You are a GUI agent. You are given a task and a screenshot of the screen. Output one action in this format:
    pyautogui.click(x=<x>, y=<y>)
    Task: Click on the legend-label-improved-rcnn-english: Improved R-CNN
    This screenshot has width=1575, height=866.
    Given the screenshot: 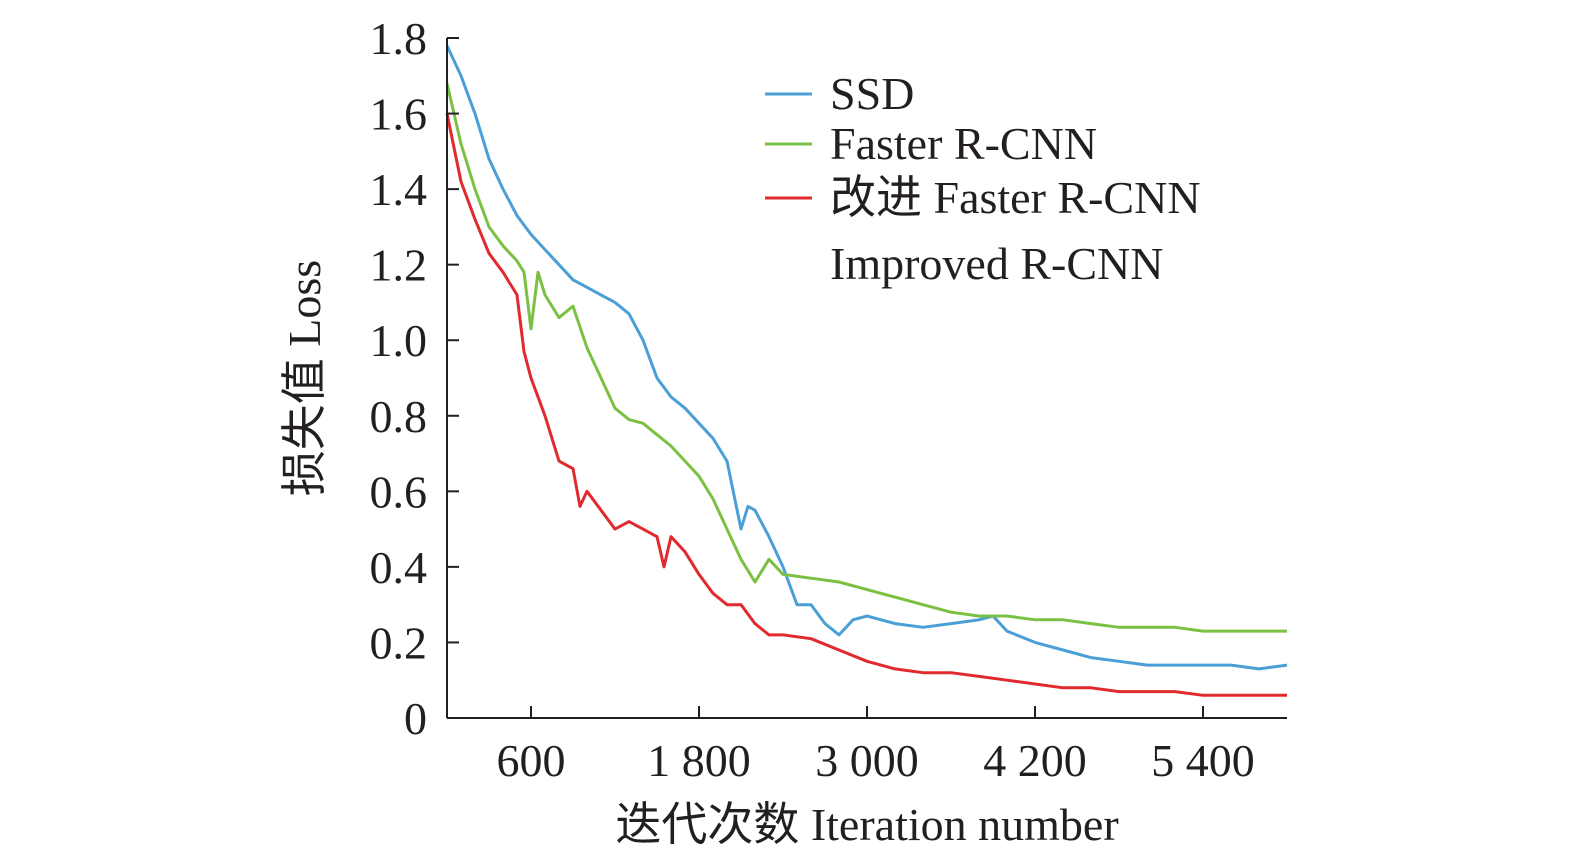 What is the action you would take?
    pyautogui.click(x=996, y=263)
    